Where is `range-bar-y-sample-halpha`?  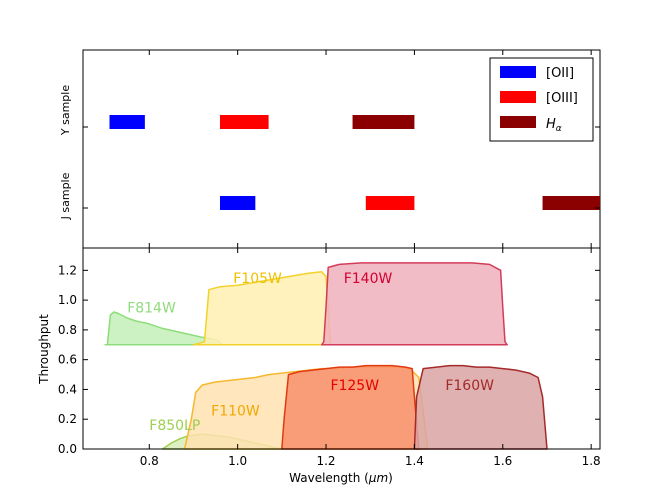
range-bar-y-sample-halpha is located at coordinates (383, 122).